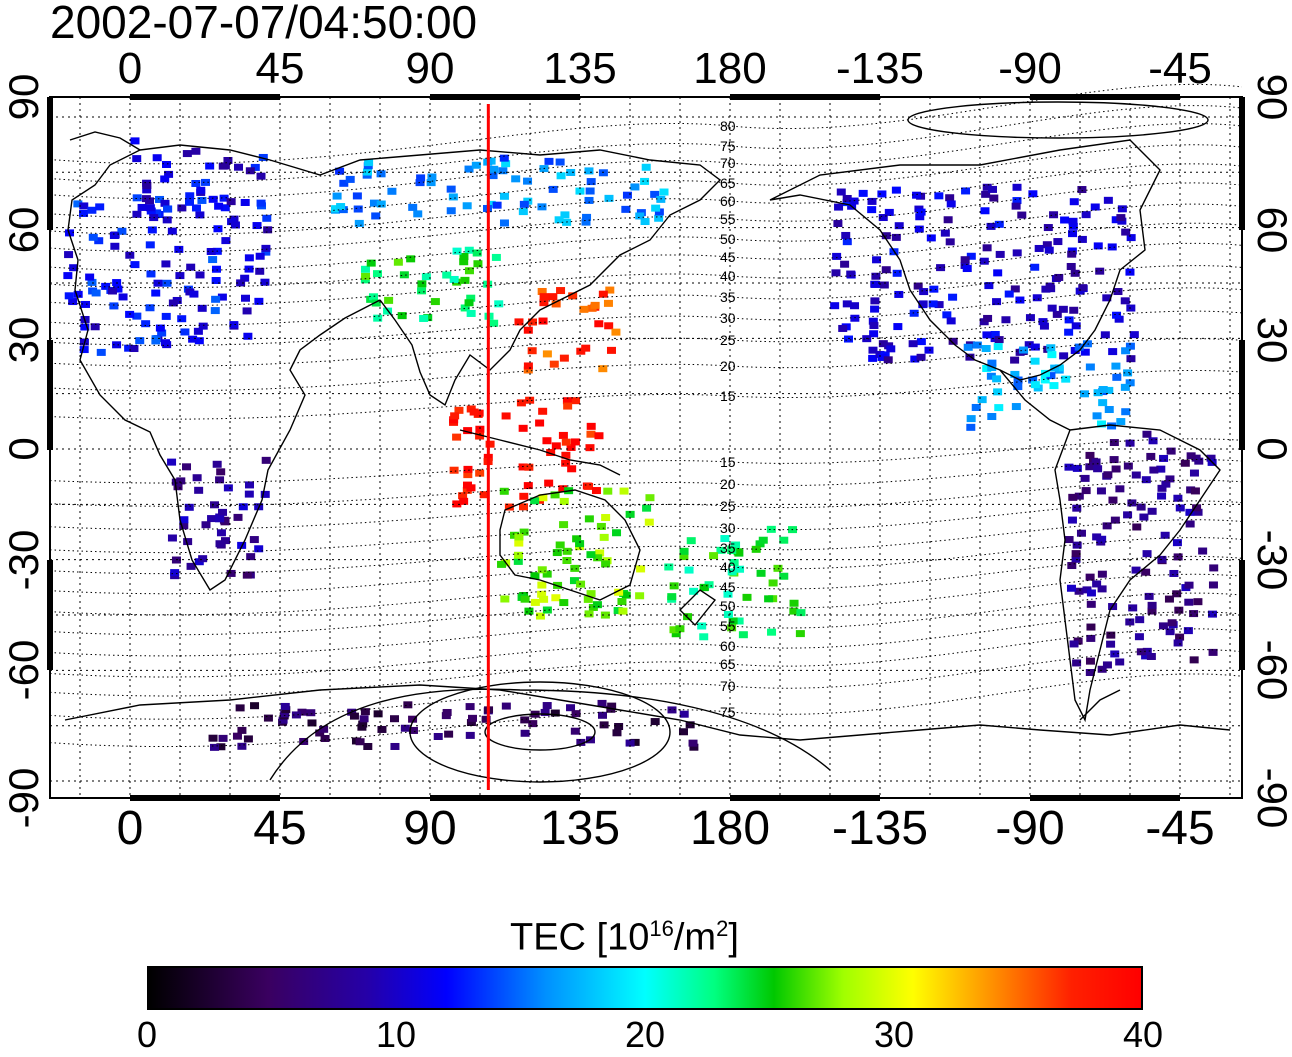 The height and width of the screenshot is (1057, 1292). I want to click on longitude-tick-label: 135, so click(580, 68).